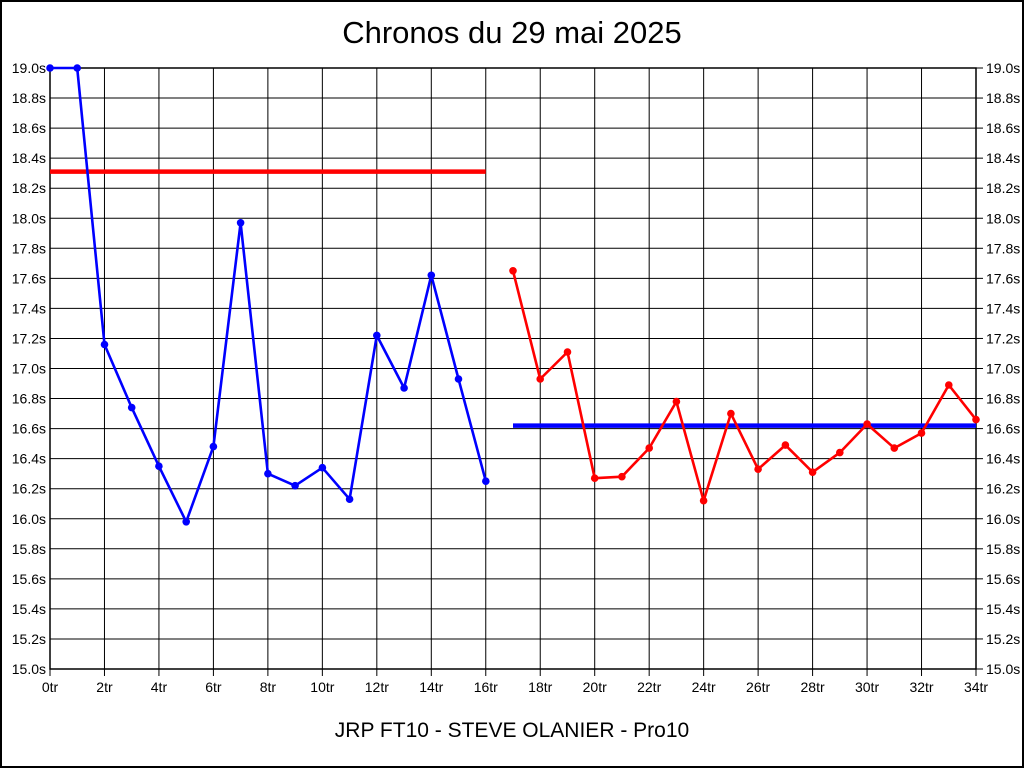 This screenshot has width=1024, height=768. What do you see at coordinates (29, 68) in the screenshot?
I see `y-axis-label-left: 19.0s` at bounding box center [29, 68].